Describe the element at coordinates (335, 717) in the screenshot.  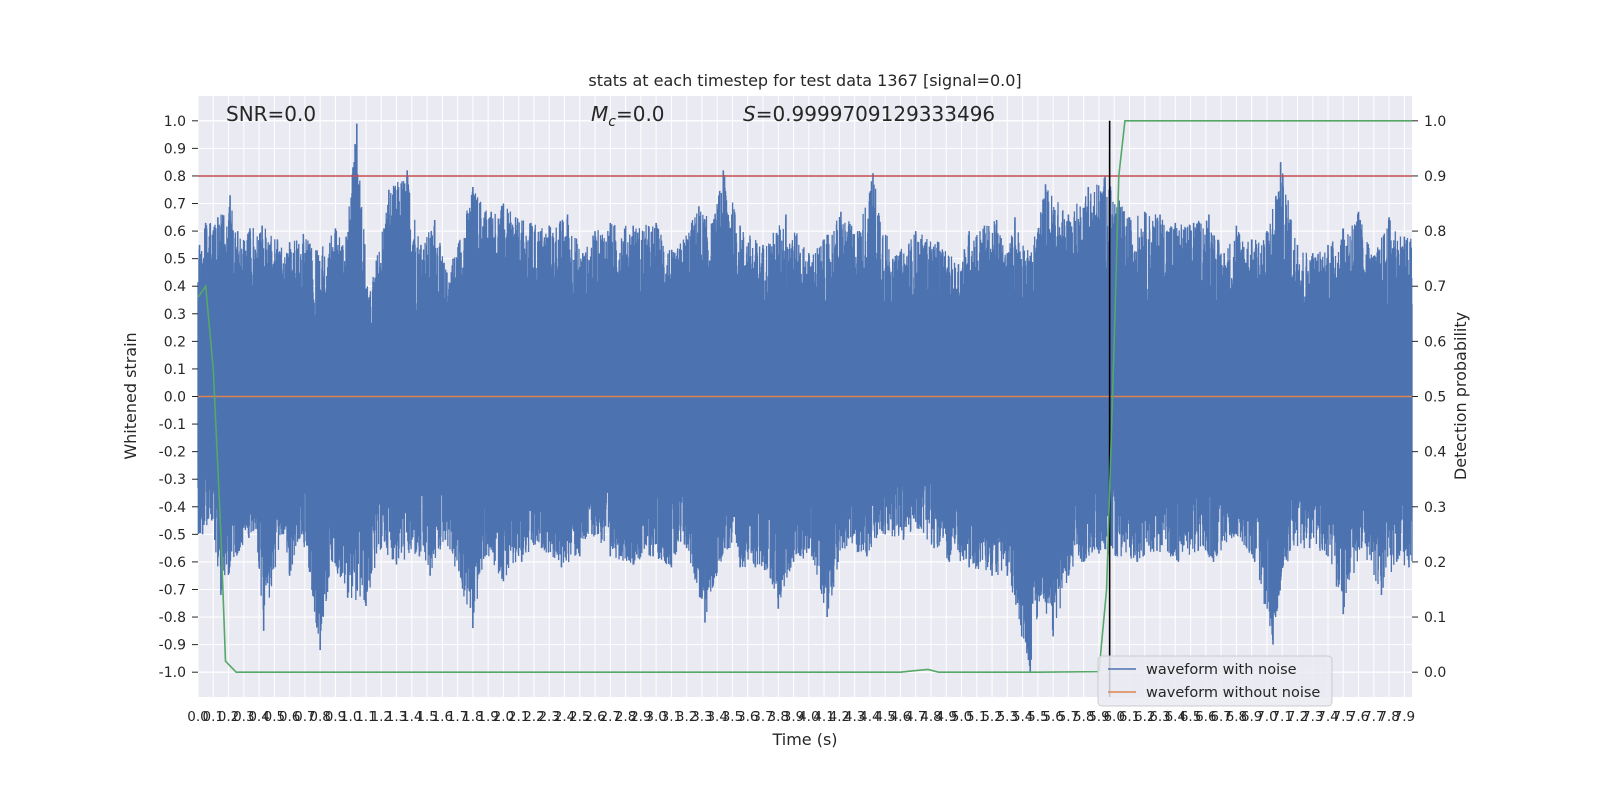
I see `x-tick-label: 0.9` at that location.